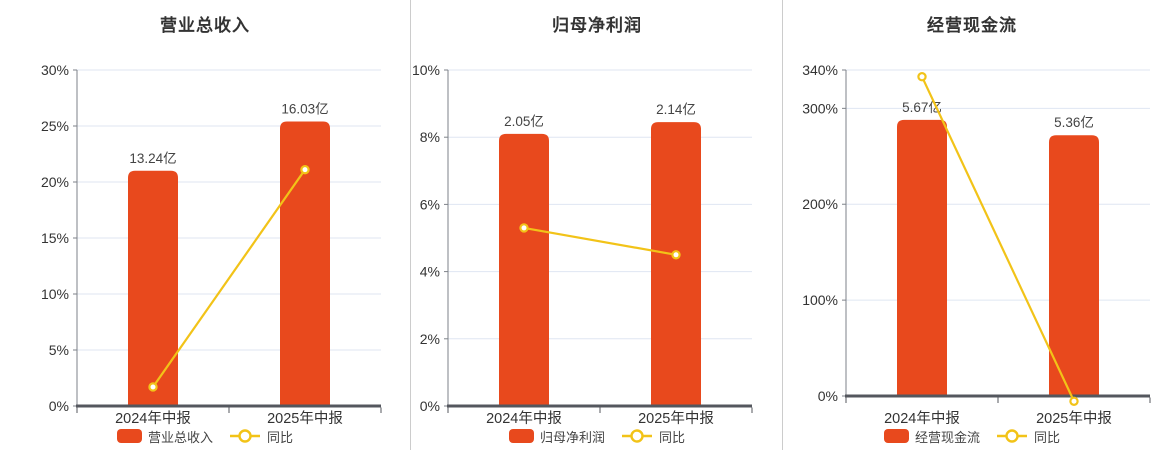  What do you see at coordinates (152, 158) in the screenshot?
I see `bar-value-label: 13.24亿` at bounding box center [152, 158].